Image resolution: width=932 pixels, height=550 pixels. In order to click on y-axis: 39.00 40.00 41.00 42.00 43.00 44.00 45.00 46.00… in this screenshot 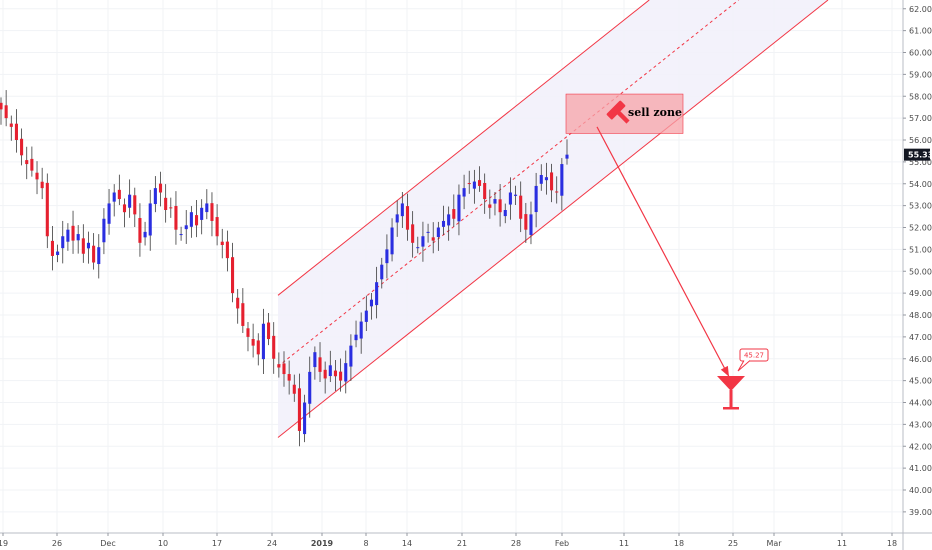, I will do `click(917, 261)`.